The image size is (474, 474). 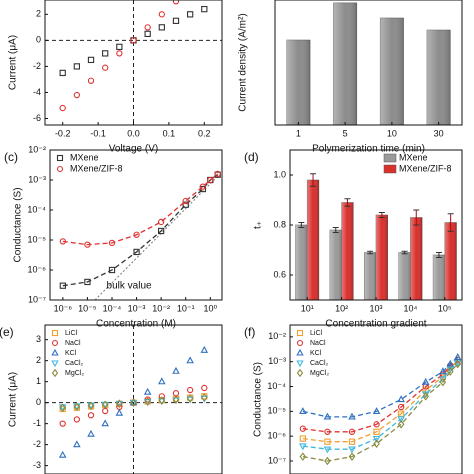 I want to click on panel-label: (f), so click(x=249, y=332).